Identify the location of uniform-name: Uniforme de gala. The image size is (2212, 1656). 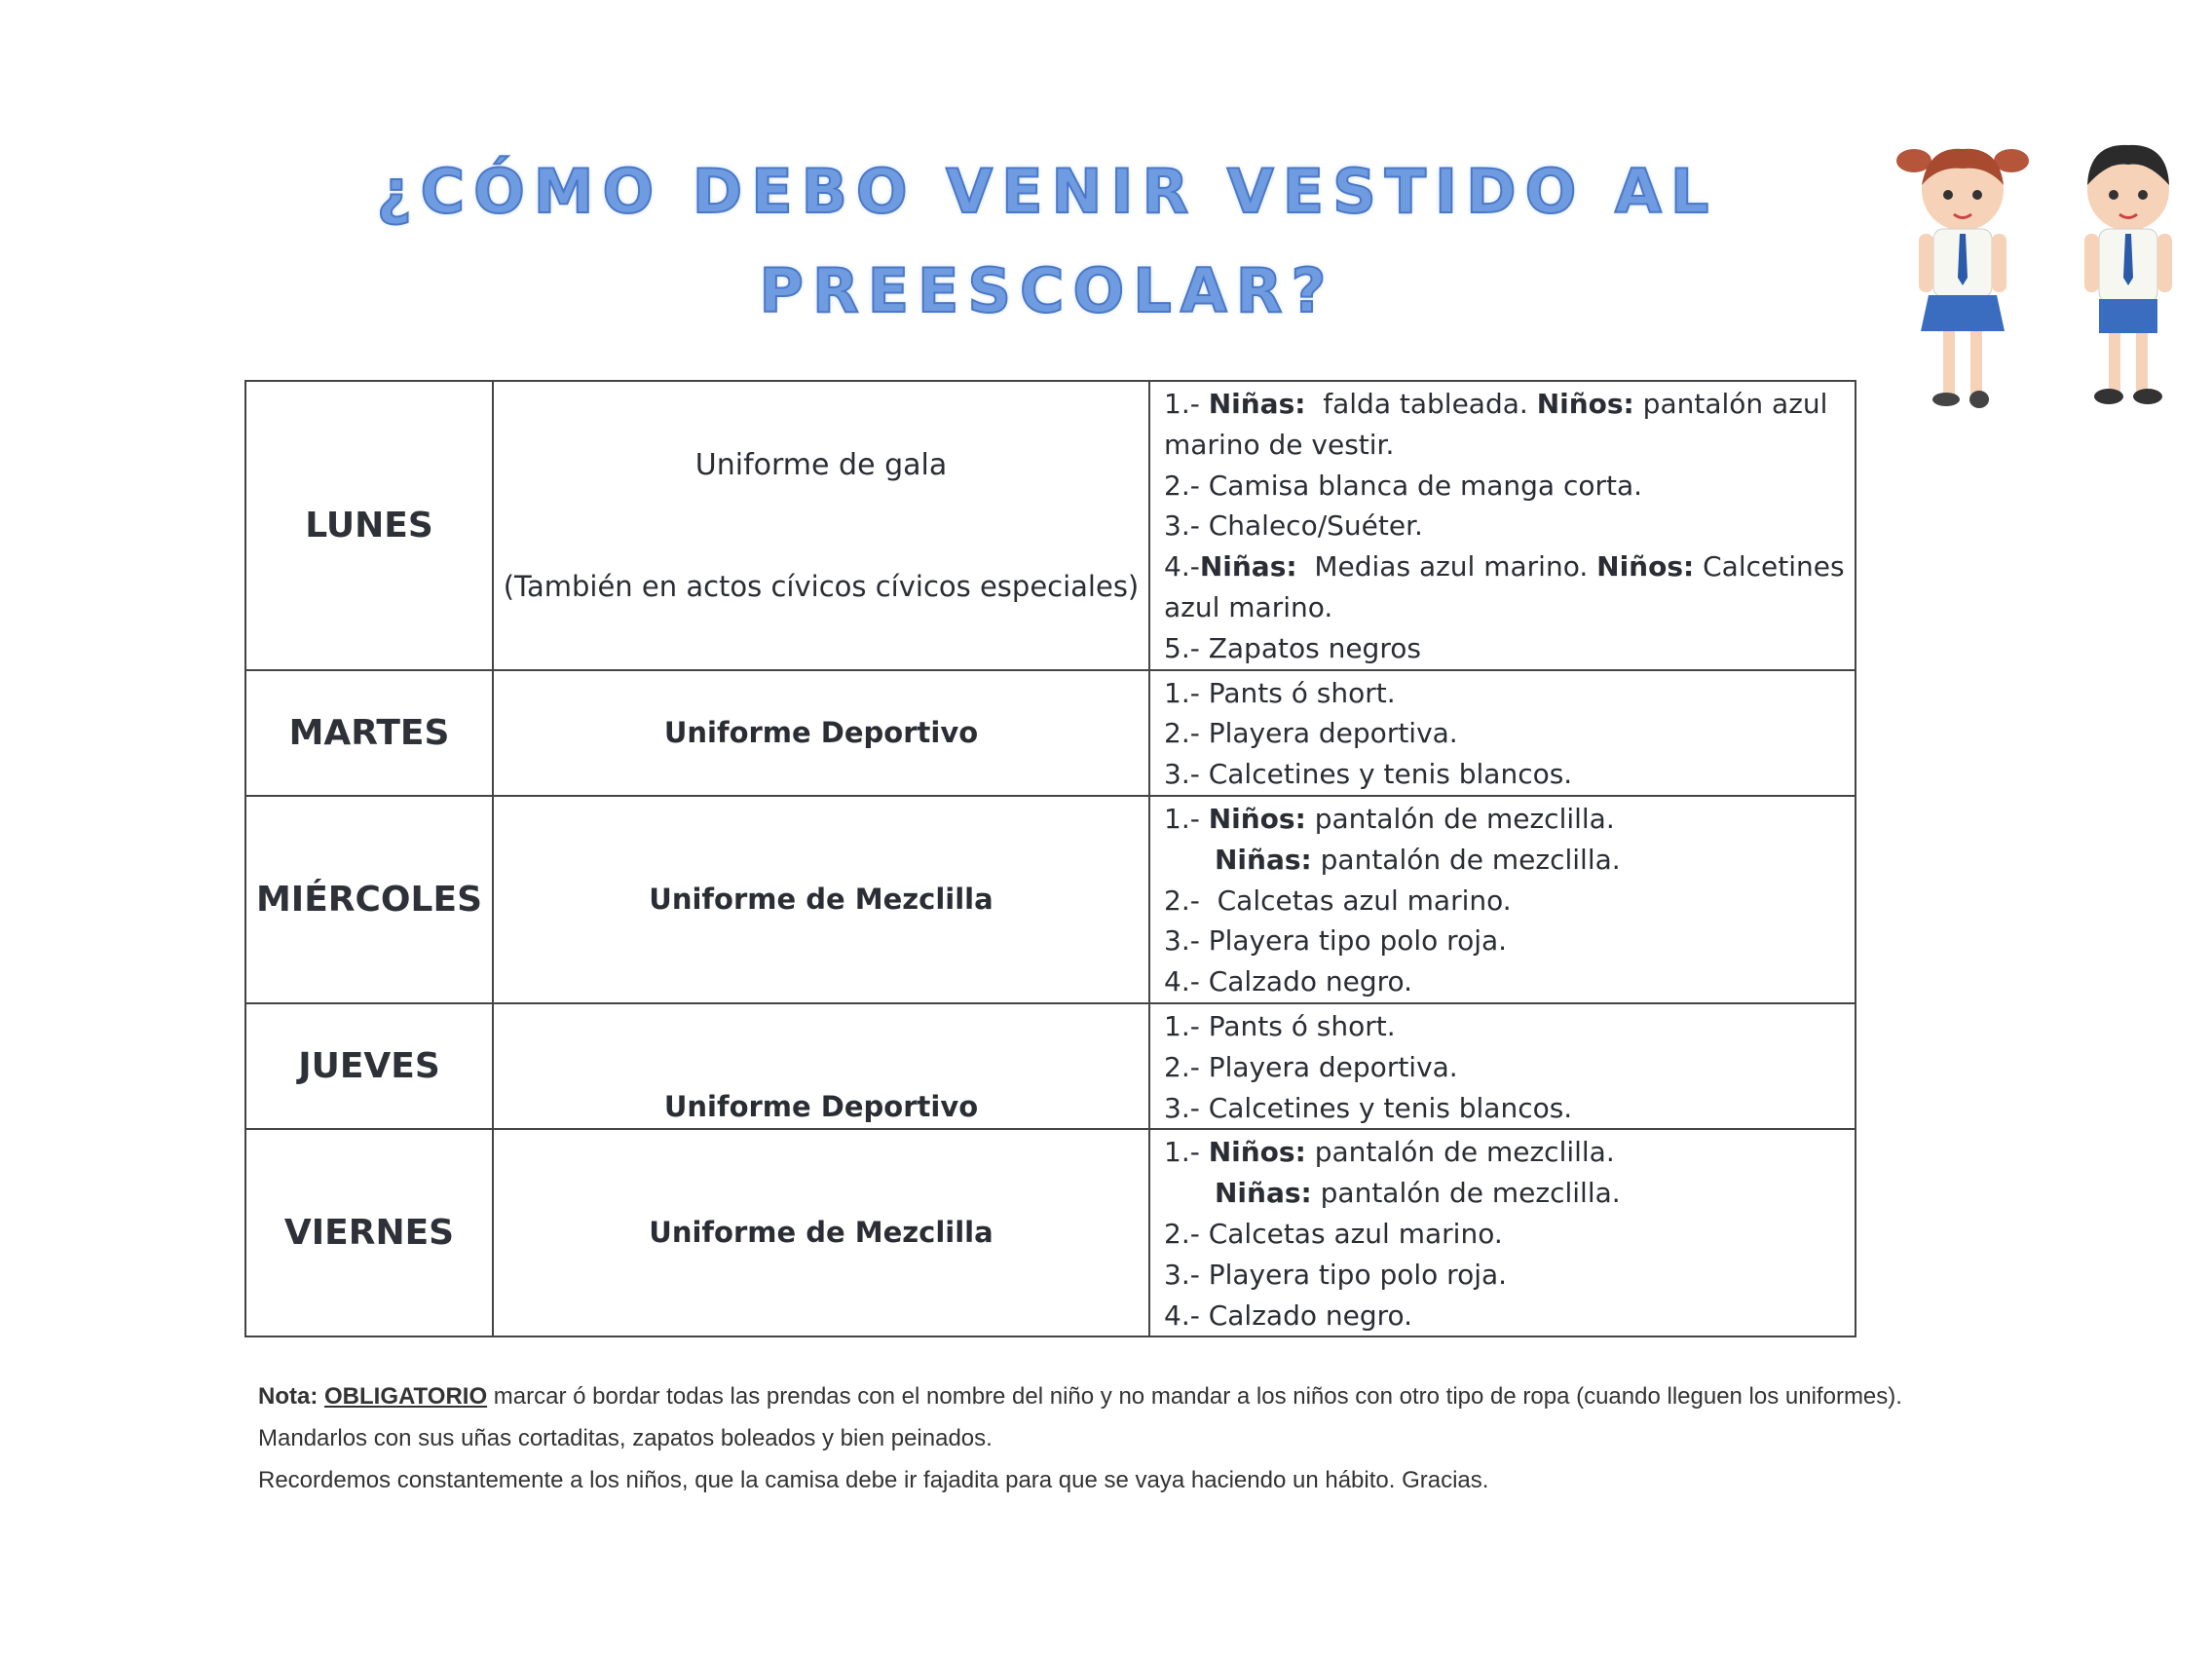
(821, 464).